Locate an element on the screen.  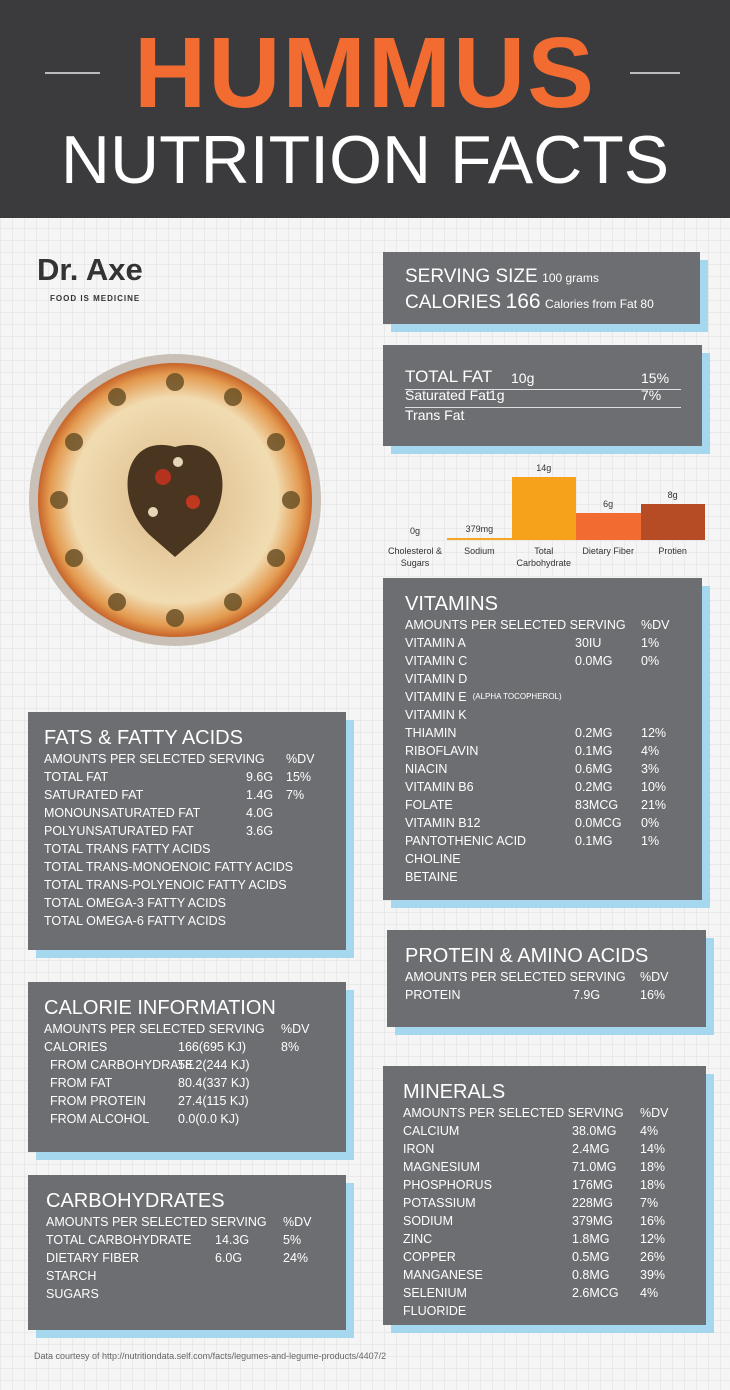
table-row: FROM ALCOHOL 0.0(0.0 KJ) is located at coordinates (187, 1119).